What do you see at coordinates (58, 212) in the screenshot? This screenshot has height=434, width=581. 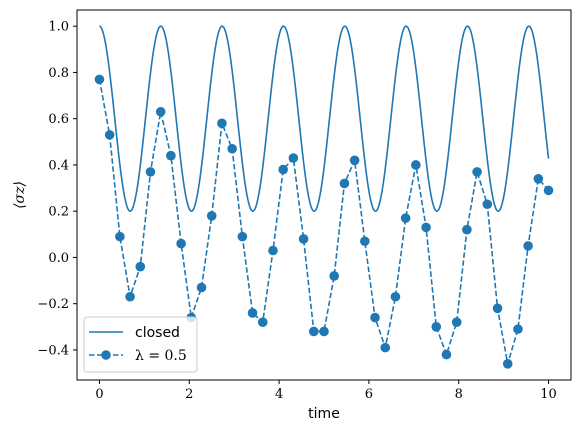 I see `y-tick-label: 0.2` at bounding box center [58, 212].